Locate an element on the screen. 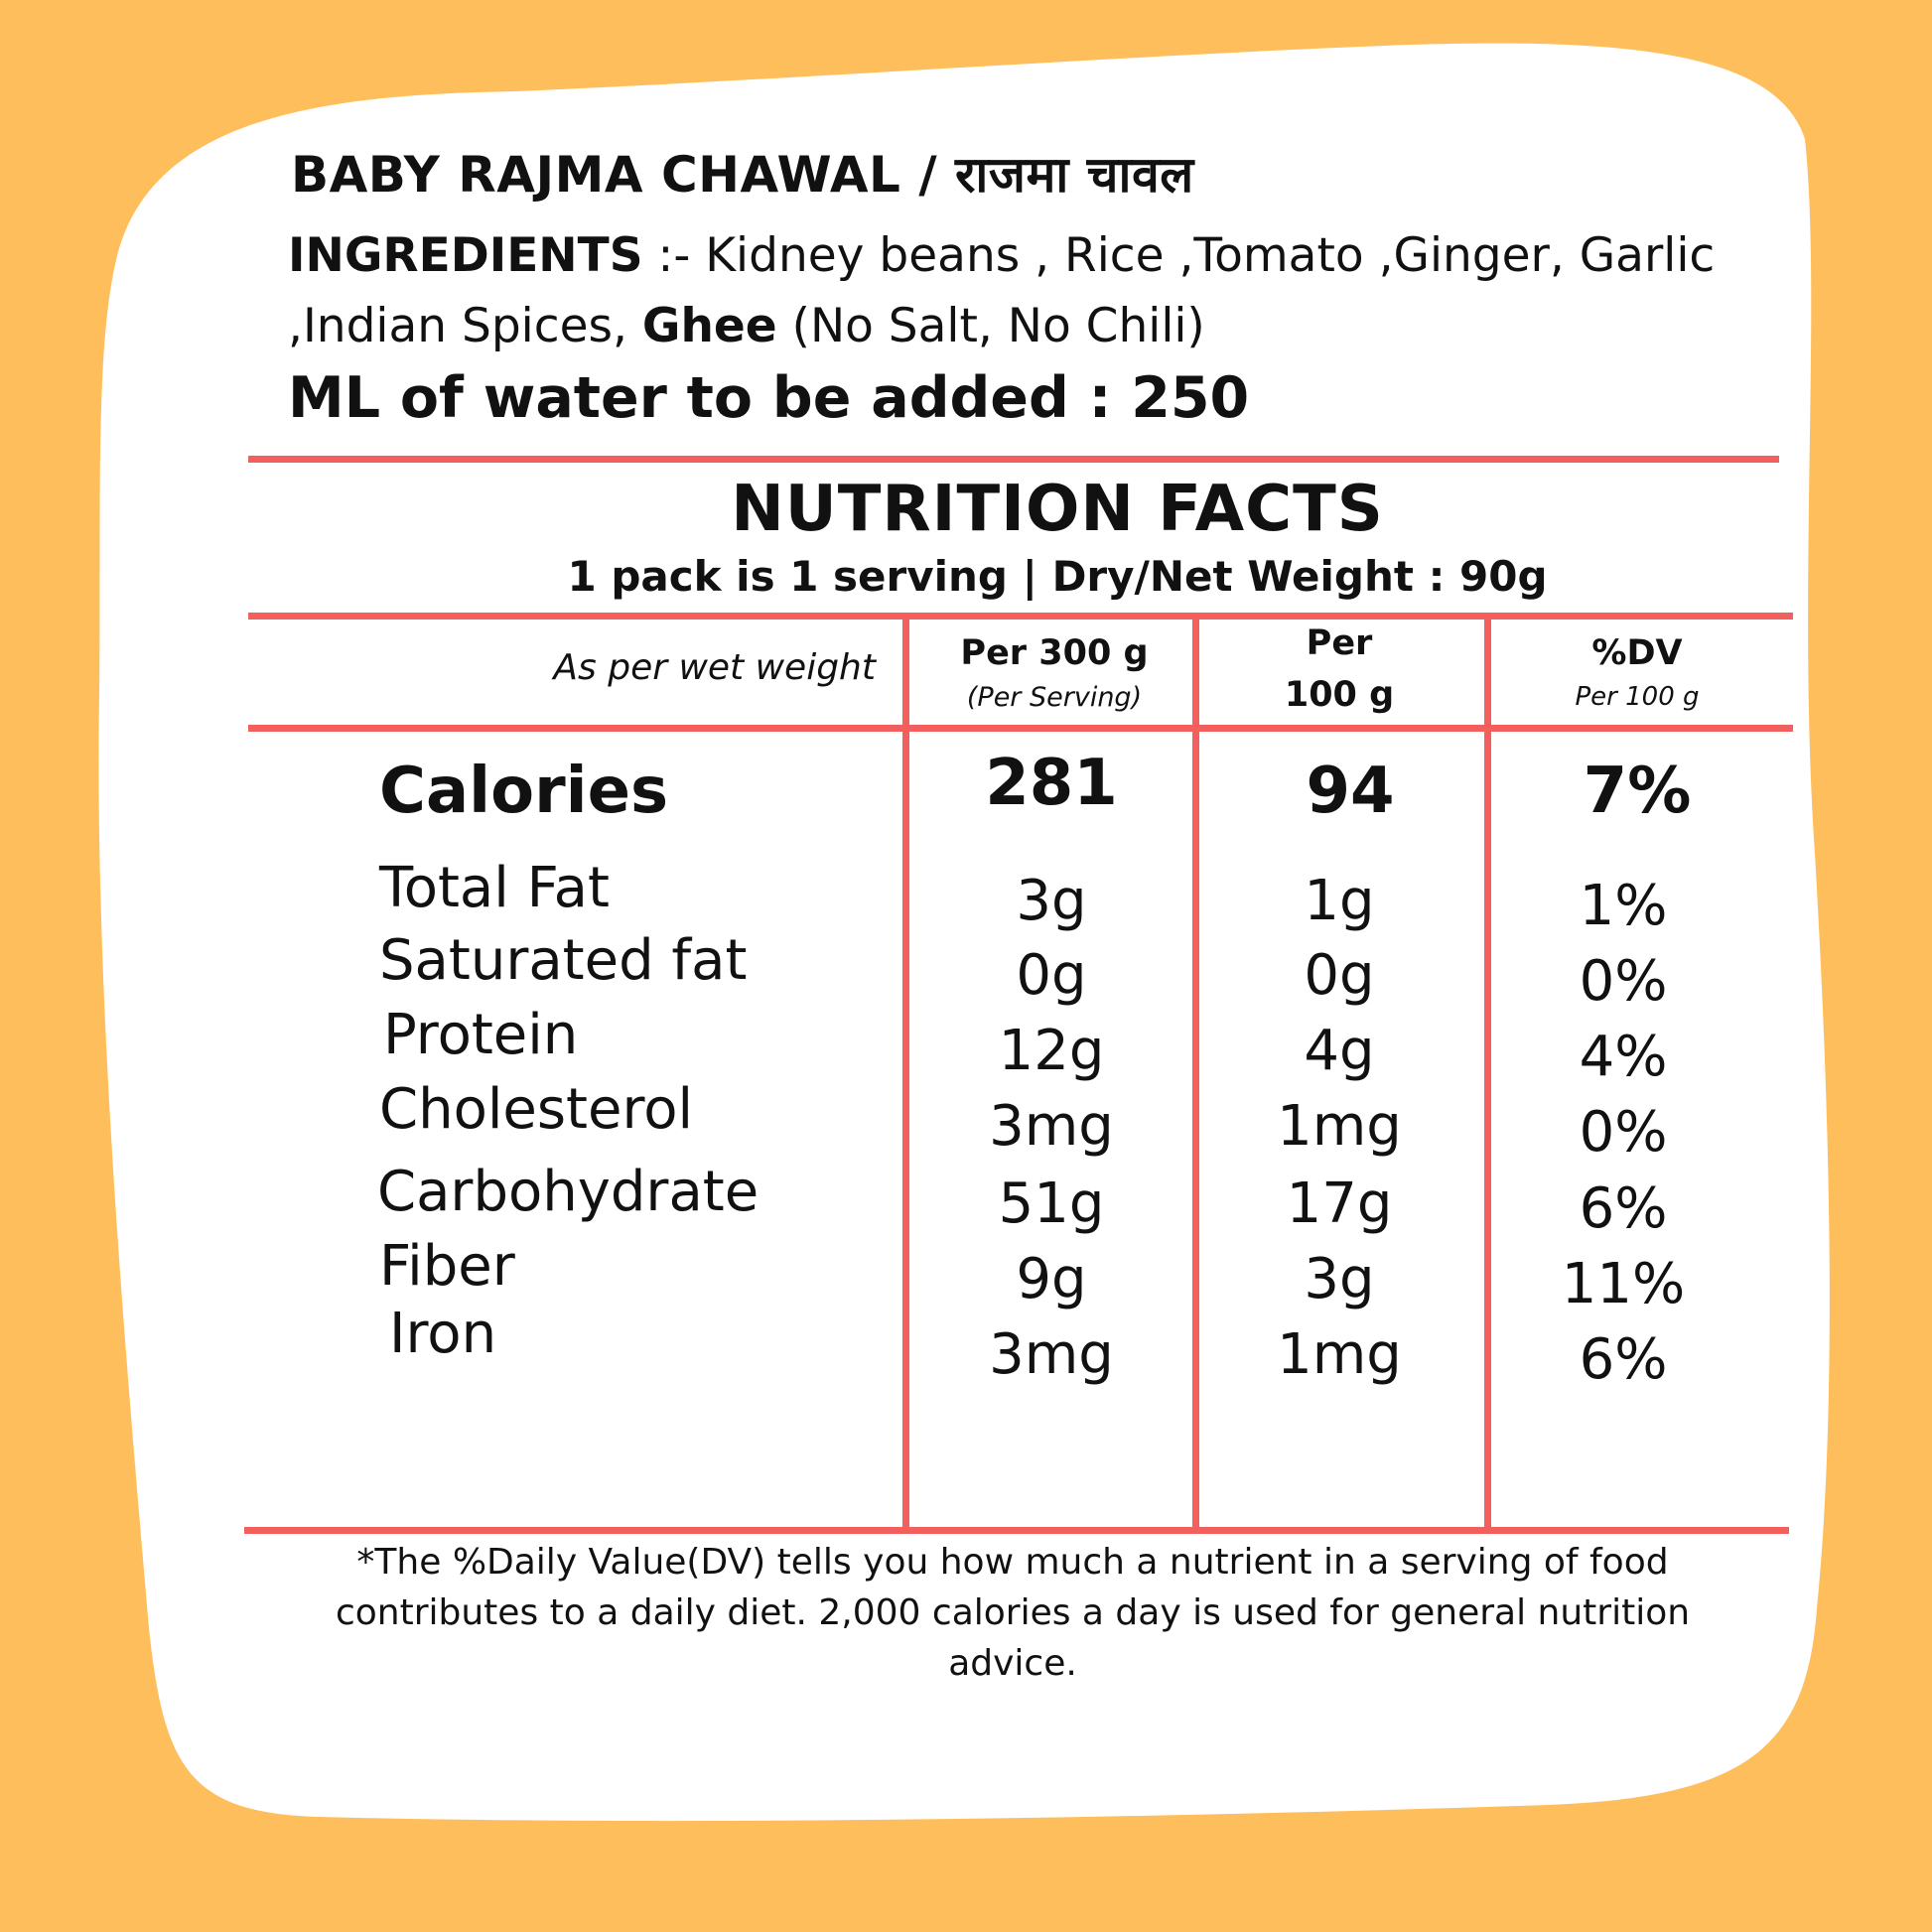 The image size is (1932, 1932). ingredients-ghee: Ghee is located at coordinates (709, 326).